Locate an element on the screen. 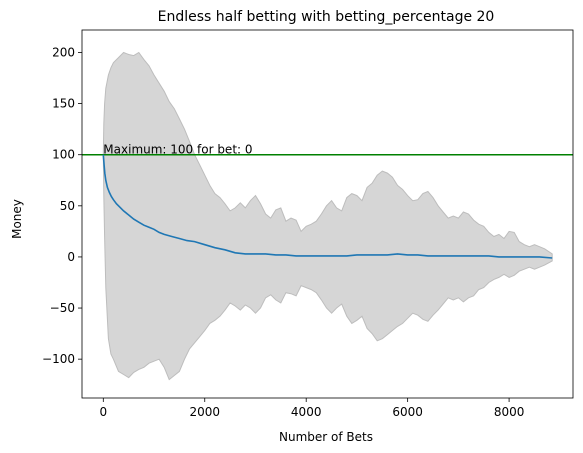 The image size is (583, 453). y-axis-label: Money is located at coordinates (17, 219).